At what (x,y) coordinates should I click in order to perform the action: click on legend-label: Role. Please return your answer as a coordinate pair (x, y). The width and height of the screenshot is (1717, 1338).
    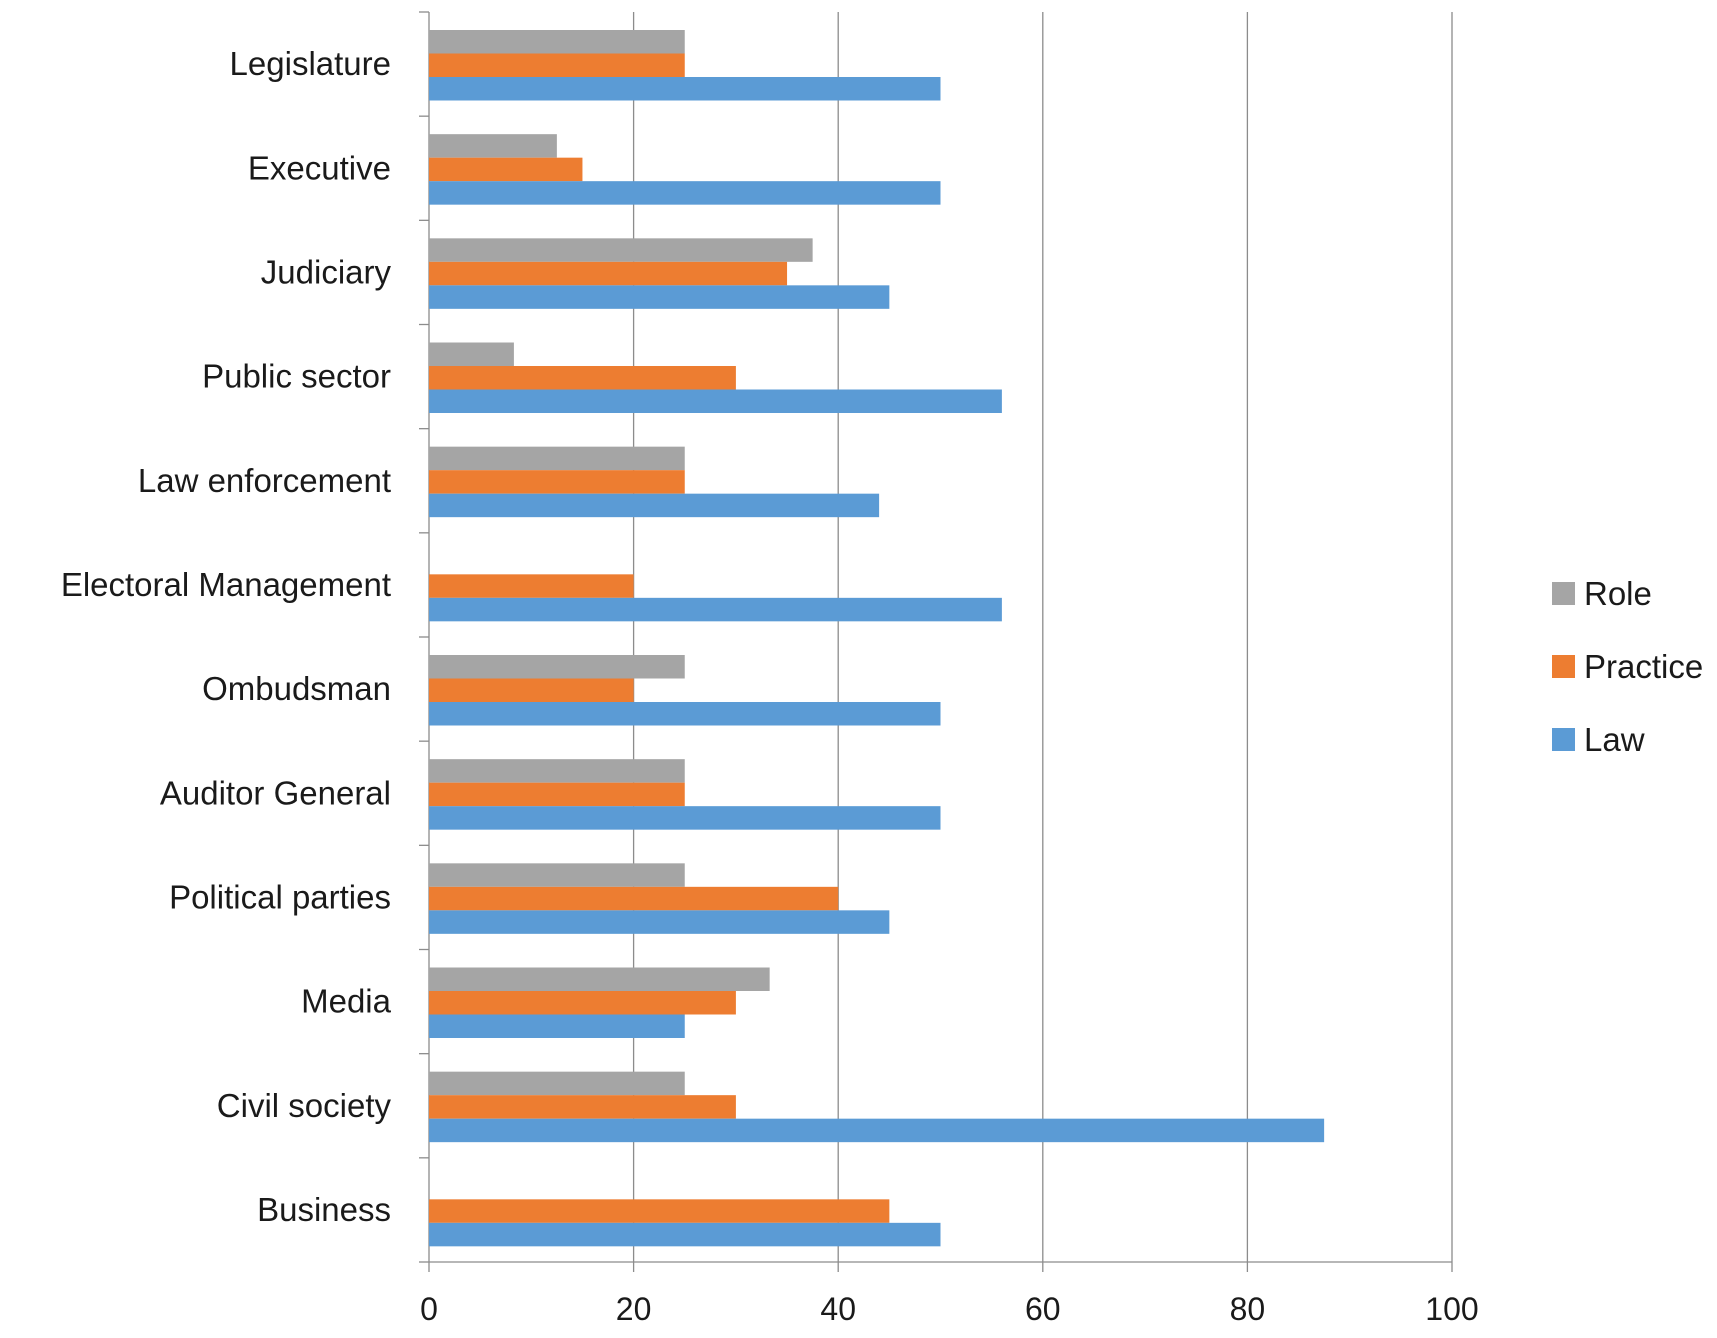
    Looking at the image, I should click on (1618, 593).